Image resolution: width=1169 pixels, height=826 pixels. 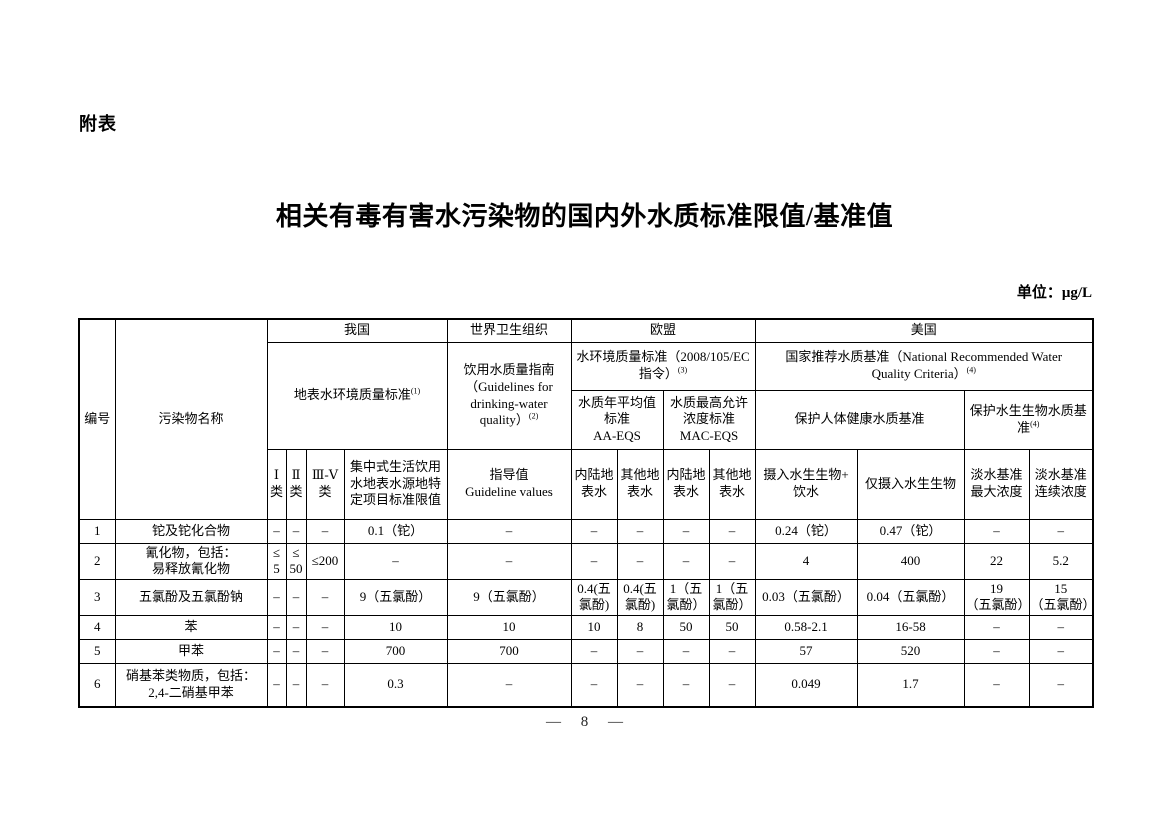 What do you see at coordinates (97, 685) in the screenshot?
I see `cell-row-number: 6` at bounding box center [97, 685].